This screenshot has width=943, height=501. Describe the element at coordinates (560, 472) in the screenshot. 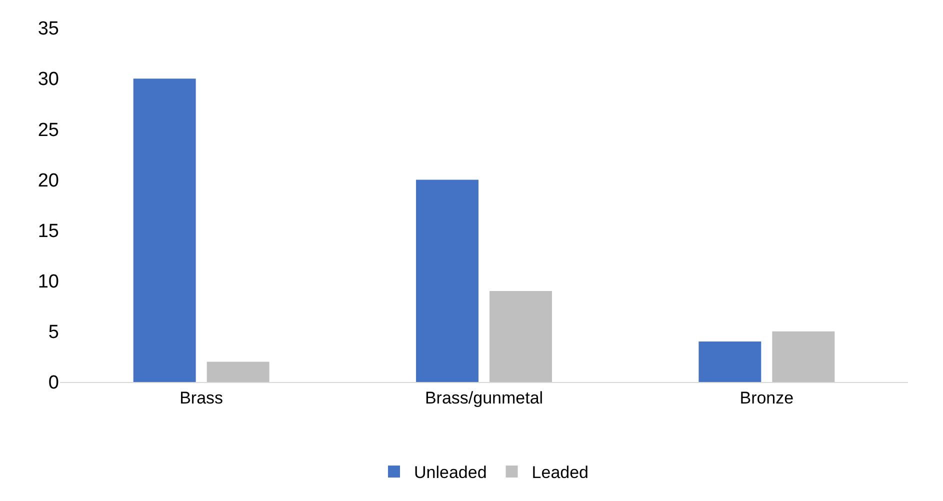

I see `legend-label: Leaded` at that location.